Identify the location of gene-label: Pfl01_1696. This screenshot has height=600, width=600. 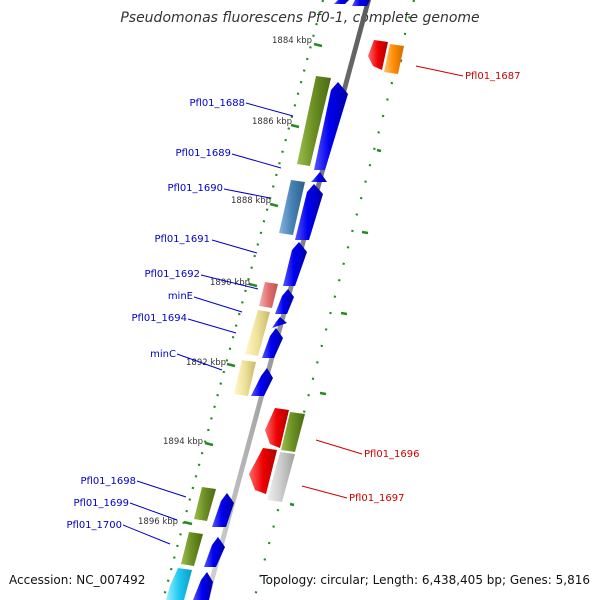
(392, 454).